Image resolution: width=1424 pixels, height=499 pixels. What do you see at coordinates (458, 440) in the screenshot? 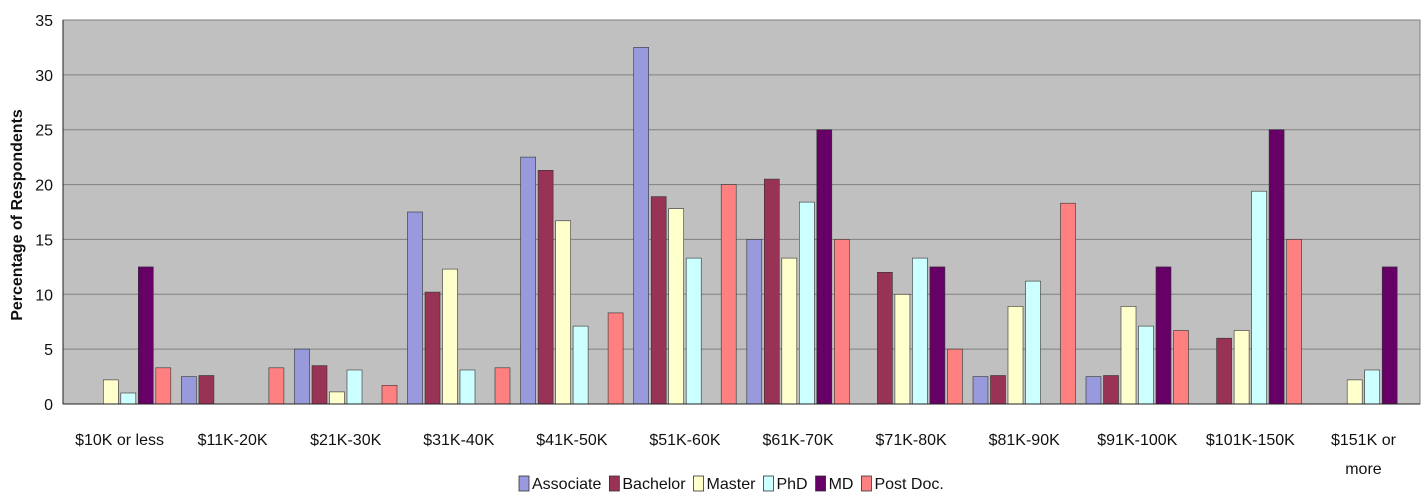
I see `x-tick-label: $31K-40K` at bounding box center [458, 440].